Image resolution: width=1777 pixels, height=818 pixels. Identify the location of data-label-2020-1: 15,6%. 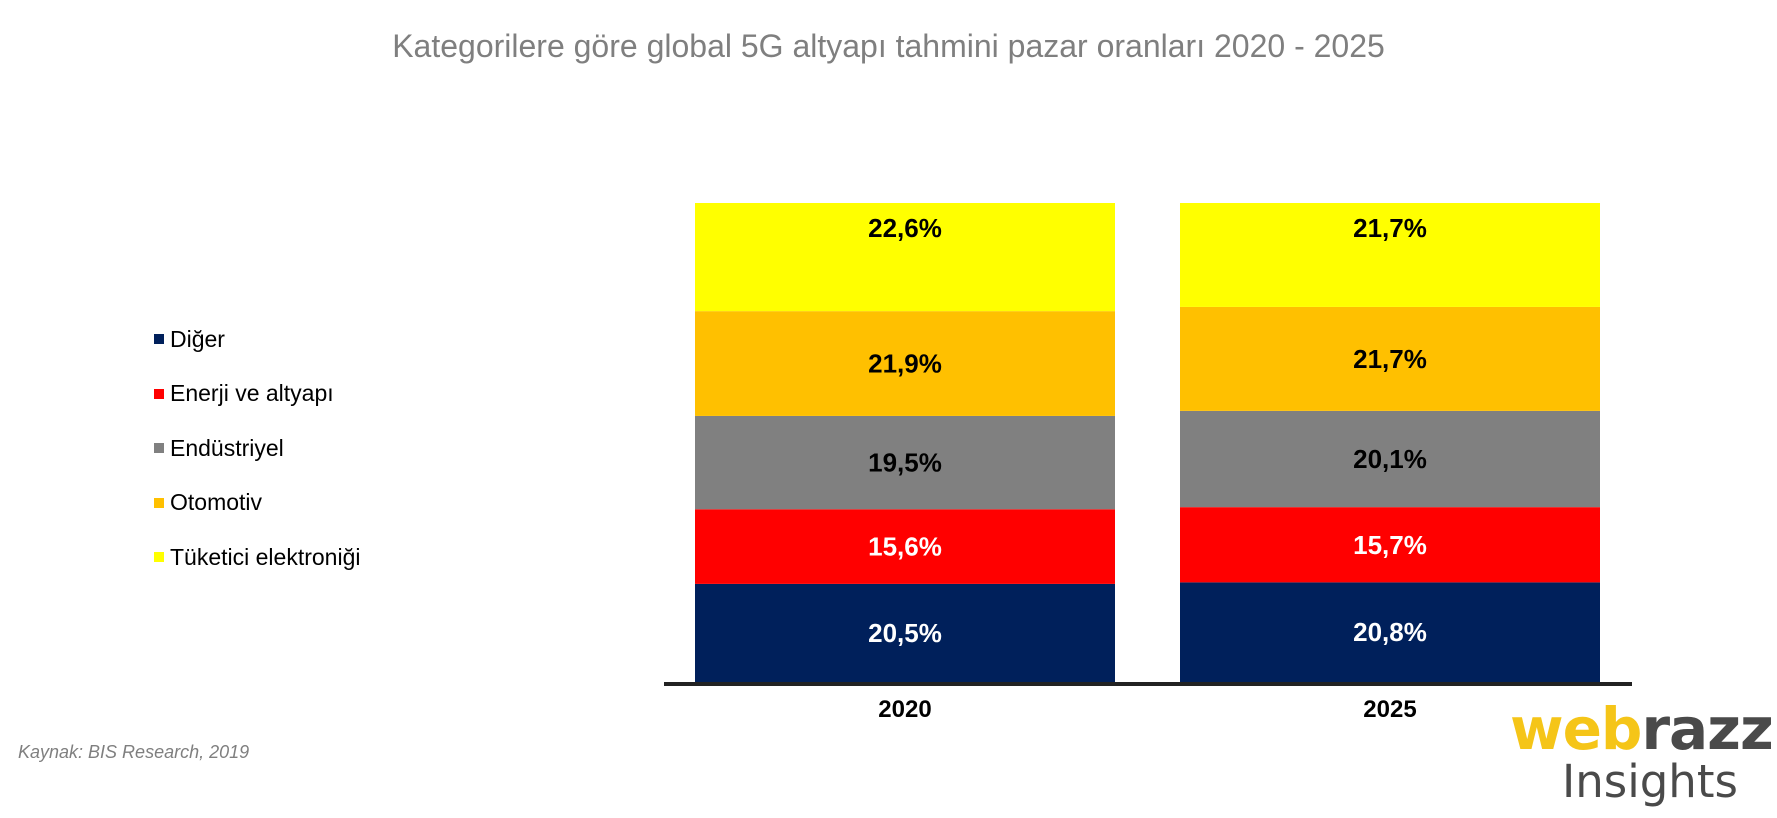
(905, 547).